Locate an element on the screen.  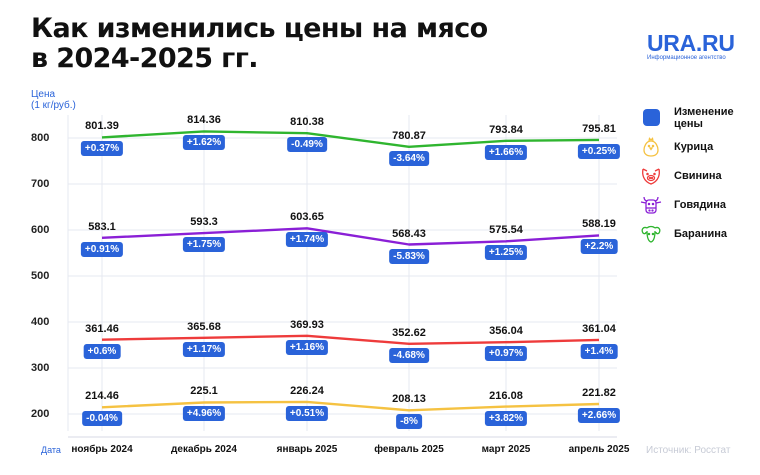
value-label: 801.39 is located at coordinates (102, 126).